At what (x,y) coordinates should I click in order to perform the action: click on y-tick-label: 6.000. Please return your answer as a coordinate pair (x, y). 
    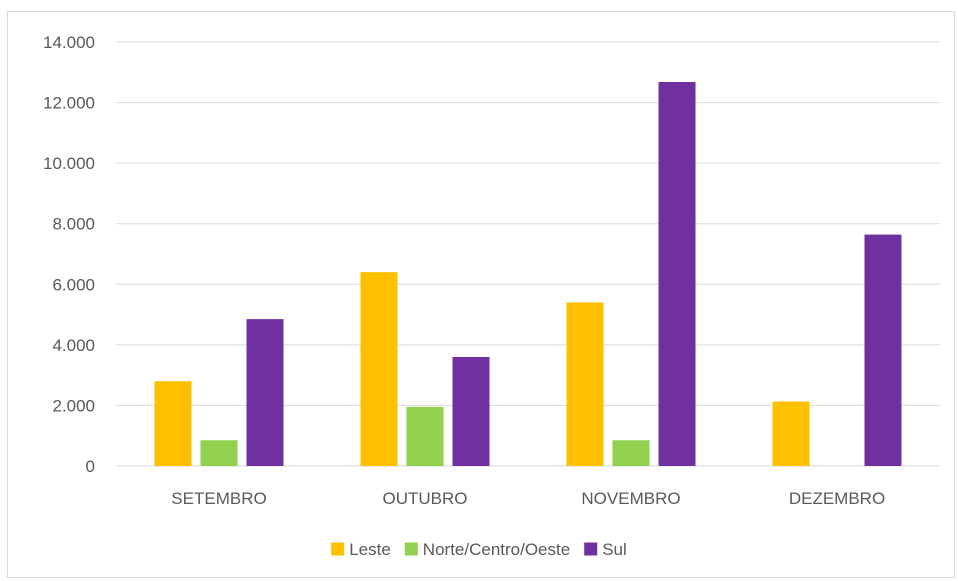
    Looking at the image, I should click on (73, 284).